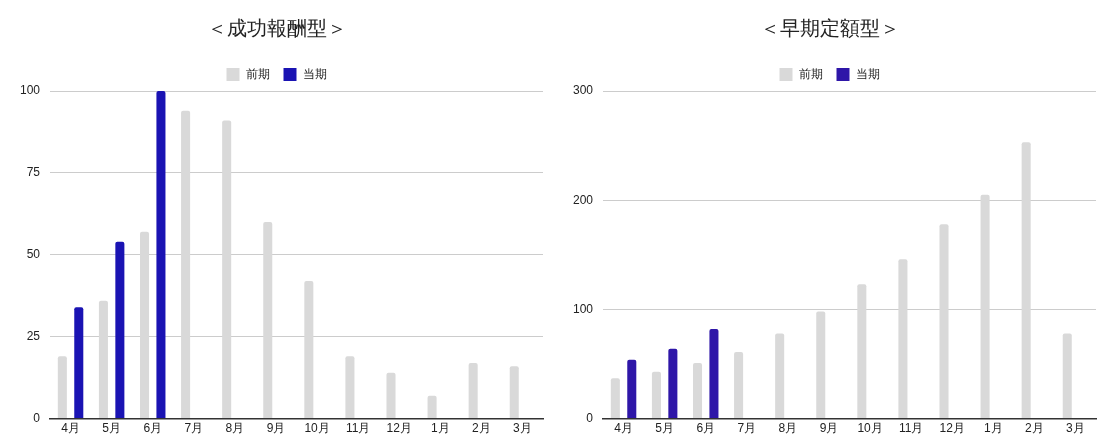 The image size is (1107, 439). I want to click on chart-title: ＜早期定額型＞, so click(829, 28).